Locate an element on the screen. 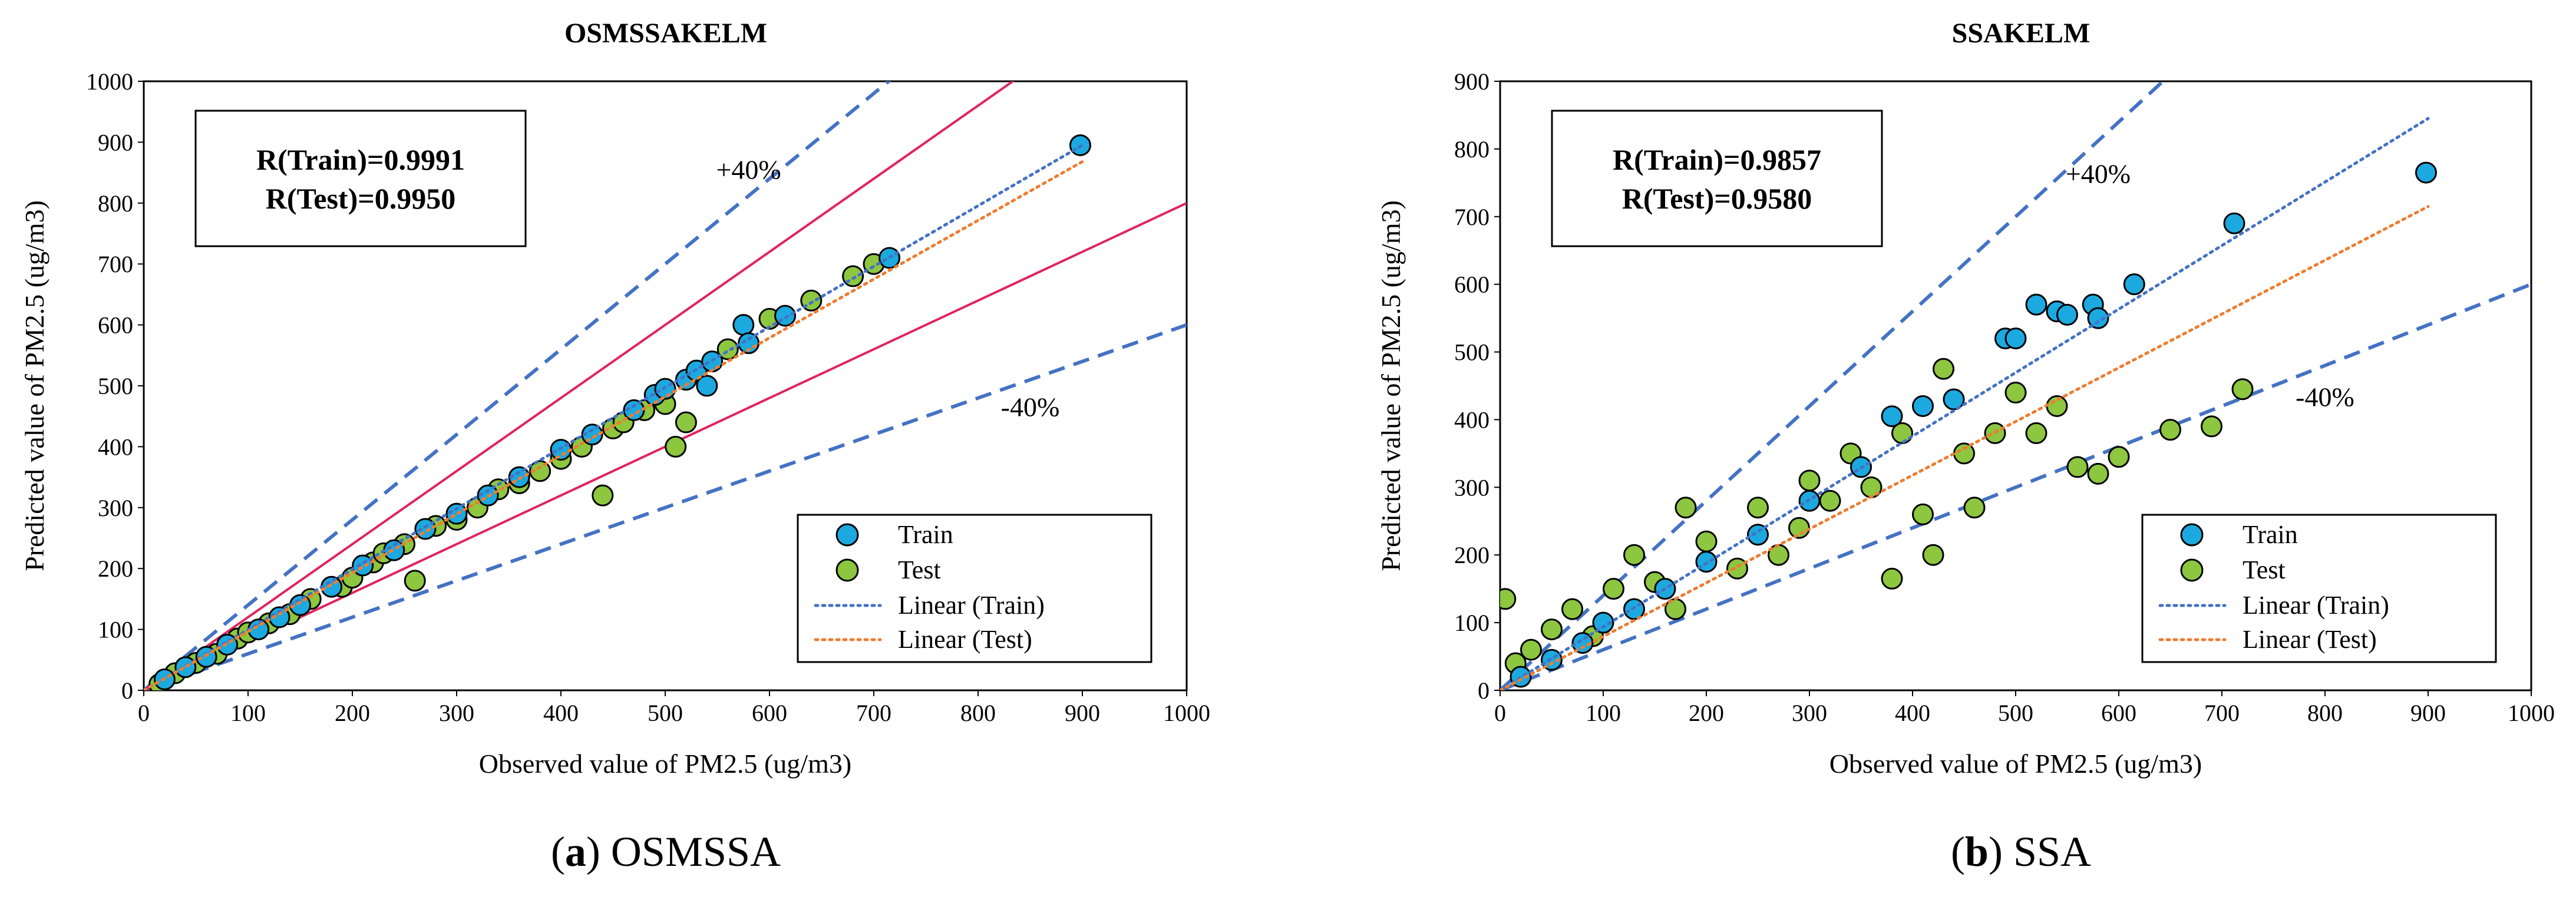 This screenshot has width=2576, height=900. y-tick-label: 900 is located at coordinates (115, 142).